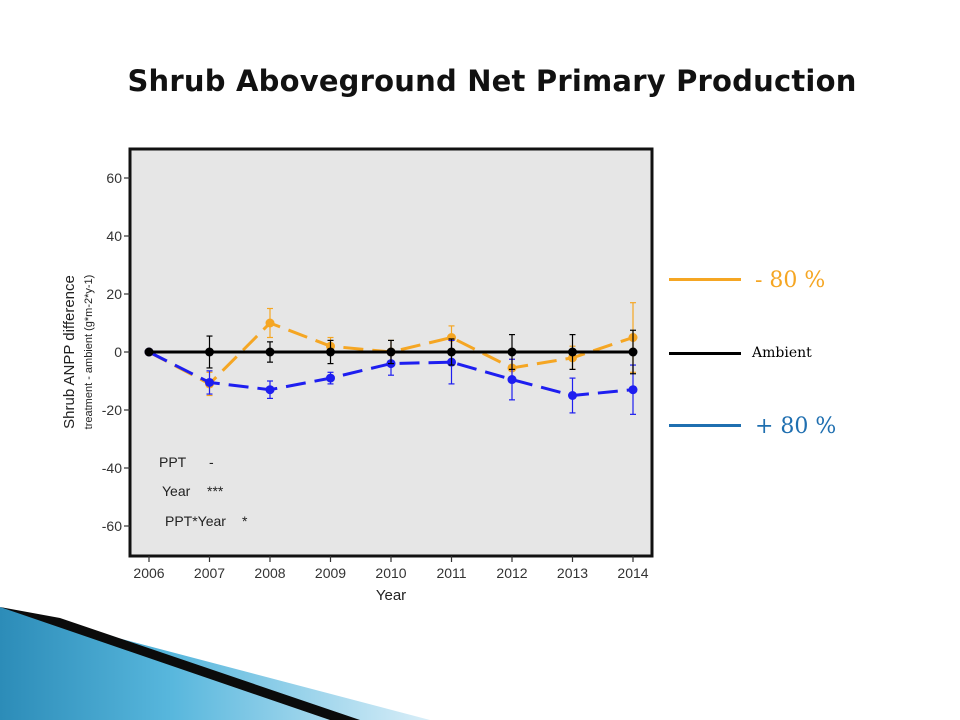  I want to click on y-tick-label: 20, so click(114, 294).